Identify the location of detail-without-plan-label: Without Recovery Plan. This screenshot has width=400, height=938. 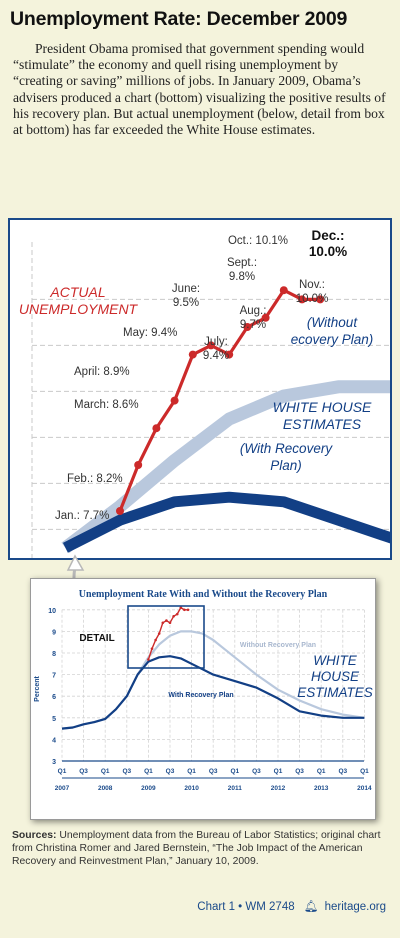
(278, 645).